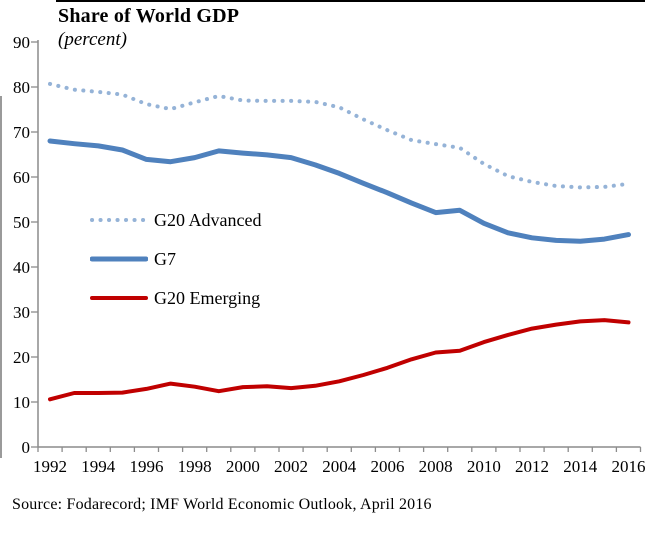 This screenshot has height=536, width=645. What do you see at coordinates (21, 222) in the screenshot?
I see `y-axis-tick-label: 50` at bounding box center [21, 222].